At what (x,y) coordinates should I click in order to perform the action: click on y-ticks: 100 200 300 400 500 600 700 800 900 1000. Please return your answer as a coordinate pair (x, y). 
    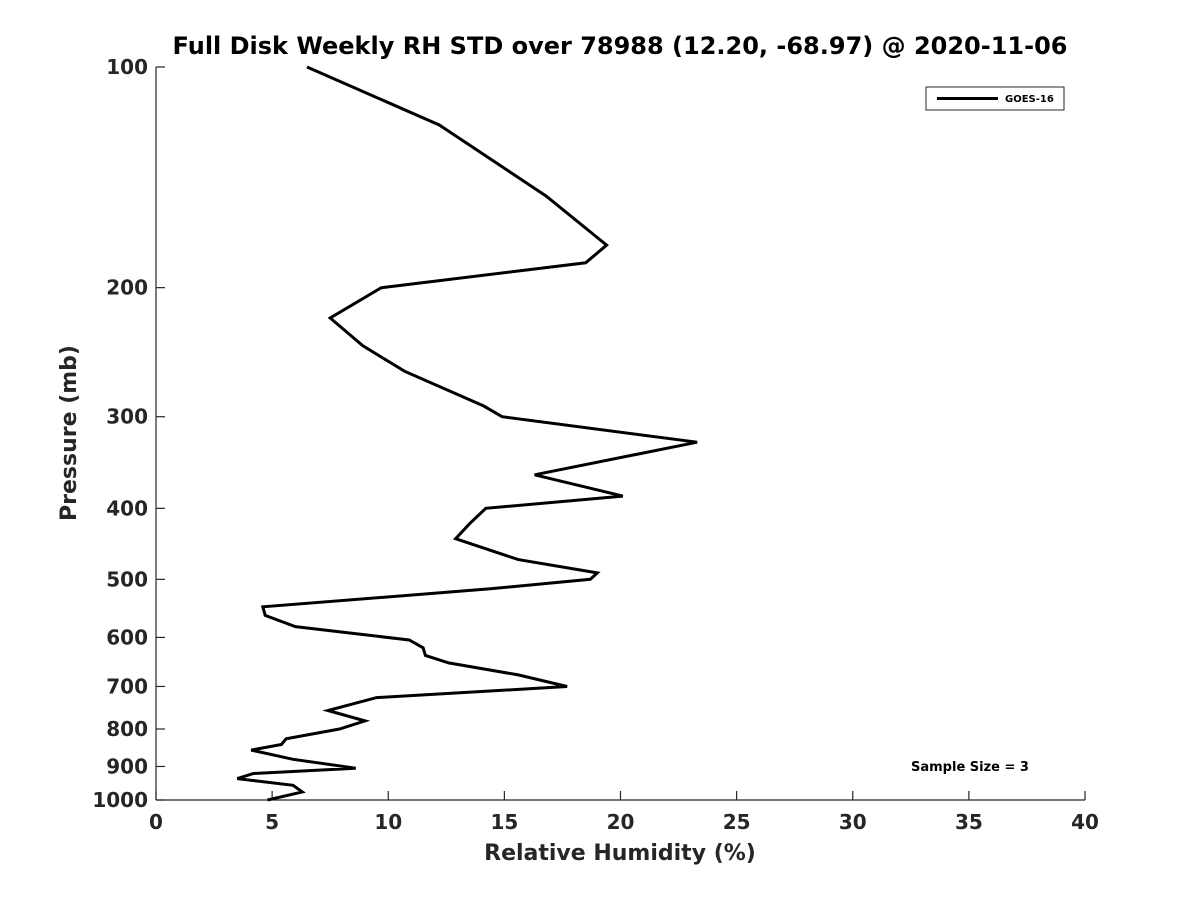
    Looking at the image, I should click on (128, 433).